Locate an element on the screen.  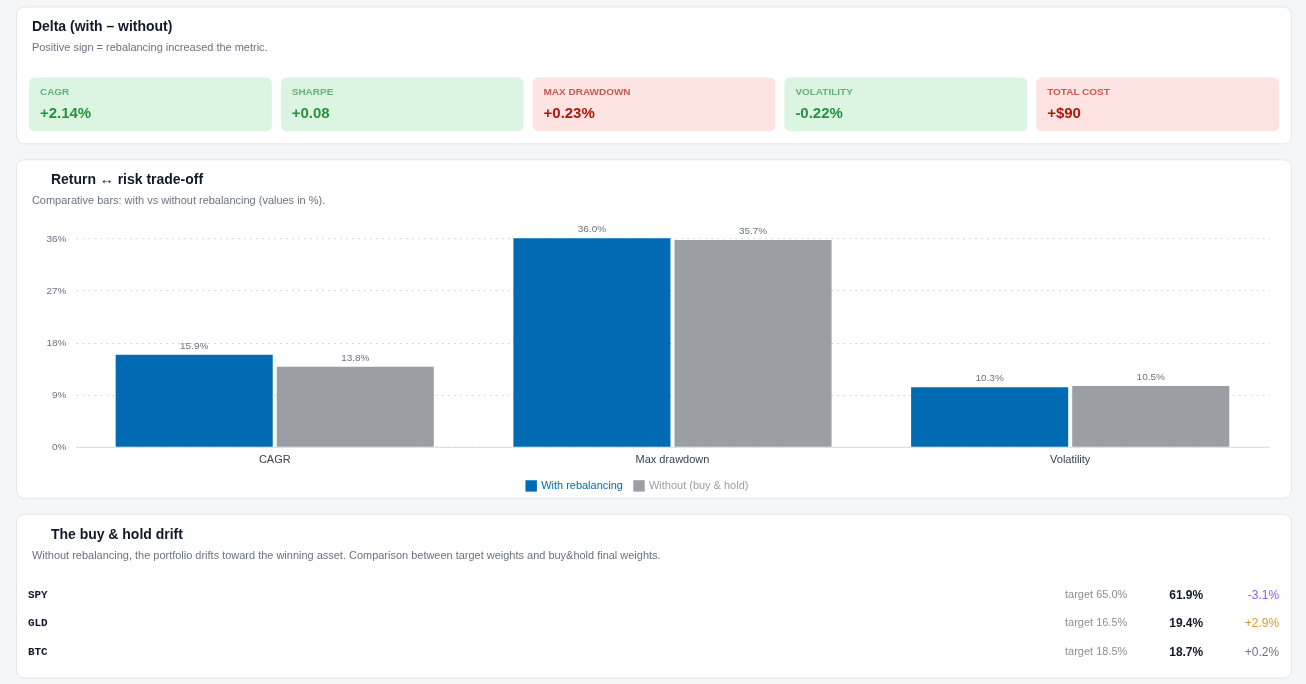
text: target 18.5% is located at coordinates (1096, 650).